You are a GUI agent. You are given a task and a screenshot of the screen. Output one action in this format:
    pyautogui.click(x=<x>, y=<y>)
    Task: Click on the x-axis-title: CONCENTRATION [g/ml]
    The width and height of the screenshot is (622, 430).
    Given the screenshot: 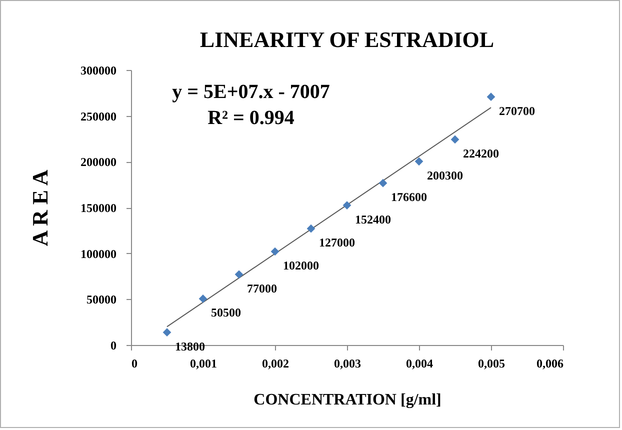 What is the action you would take?
    pyautogui.click(x=348, y=400)
    